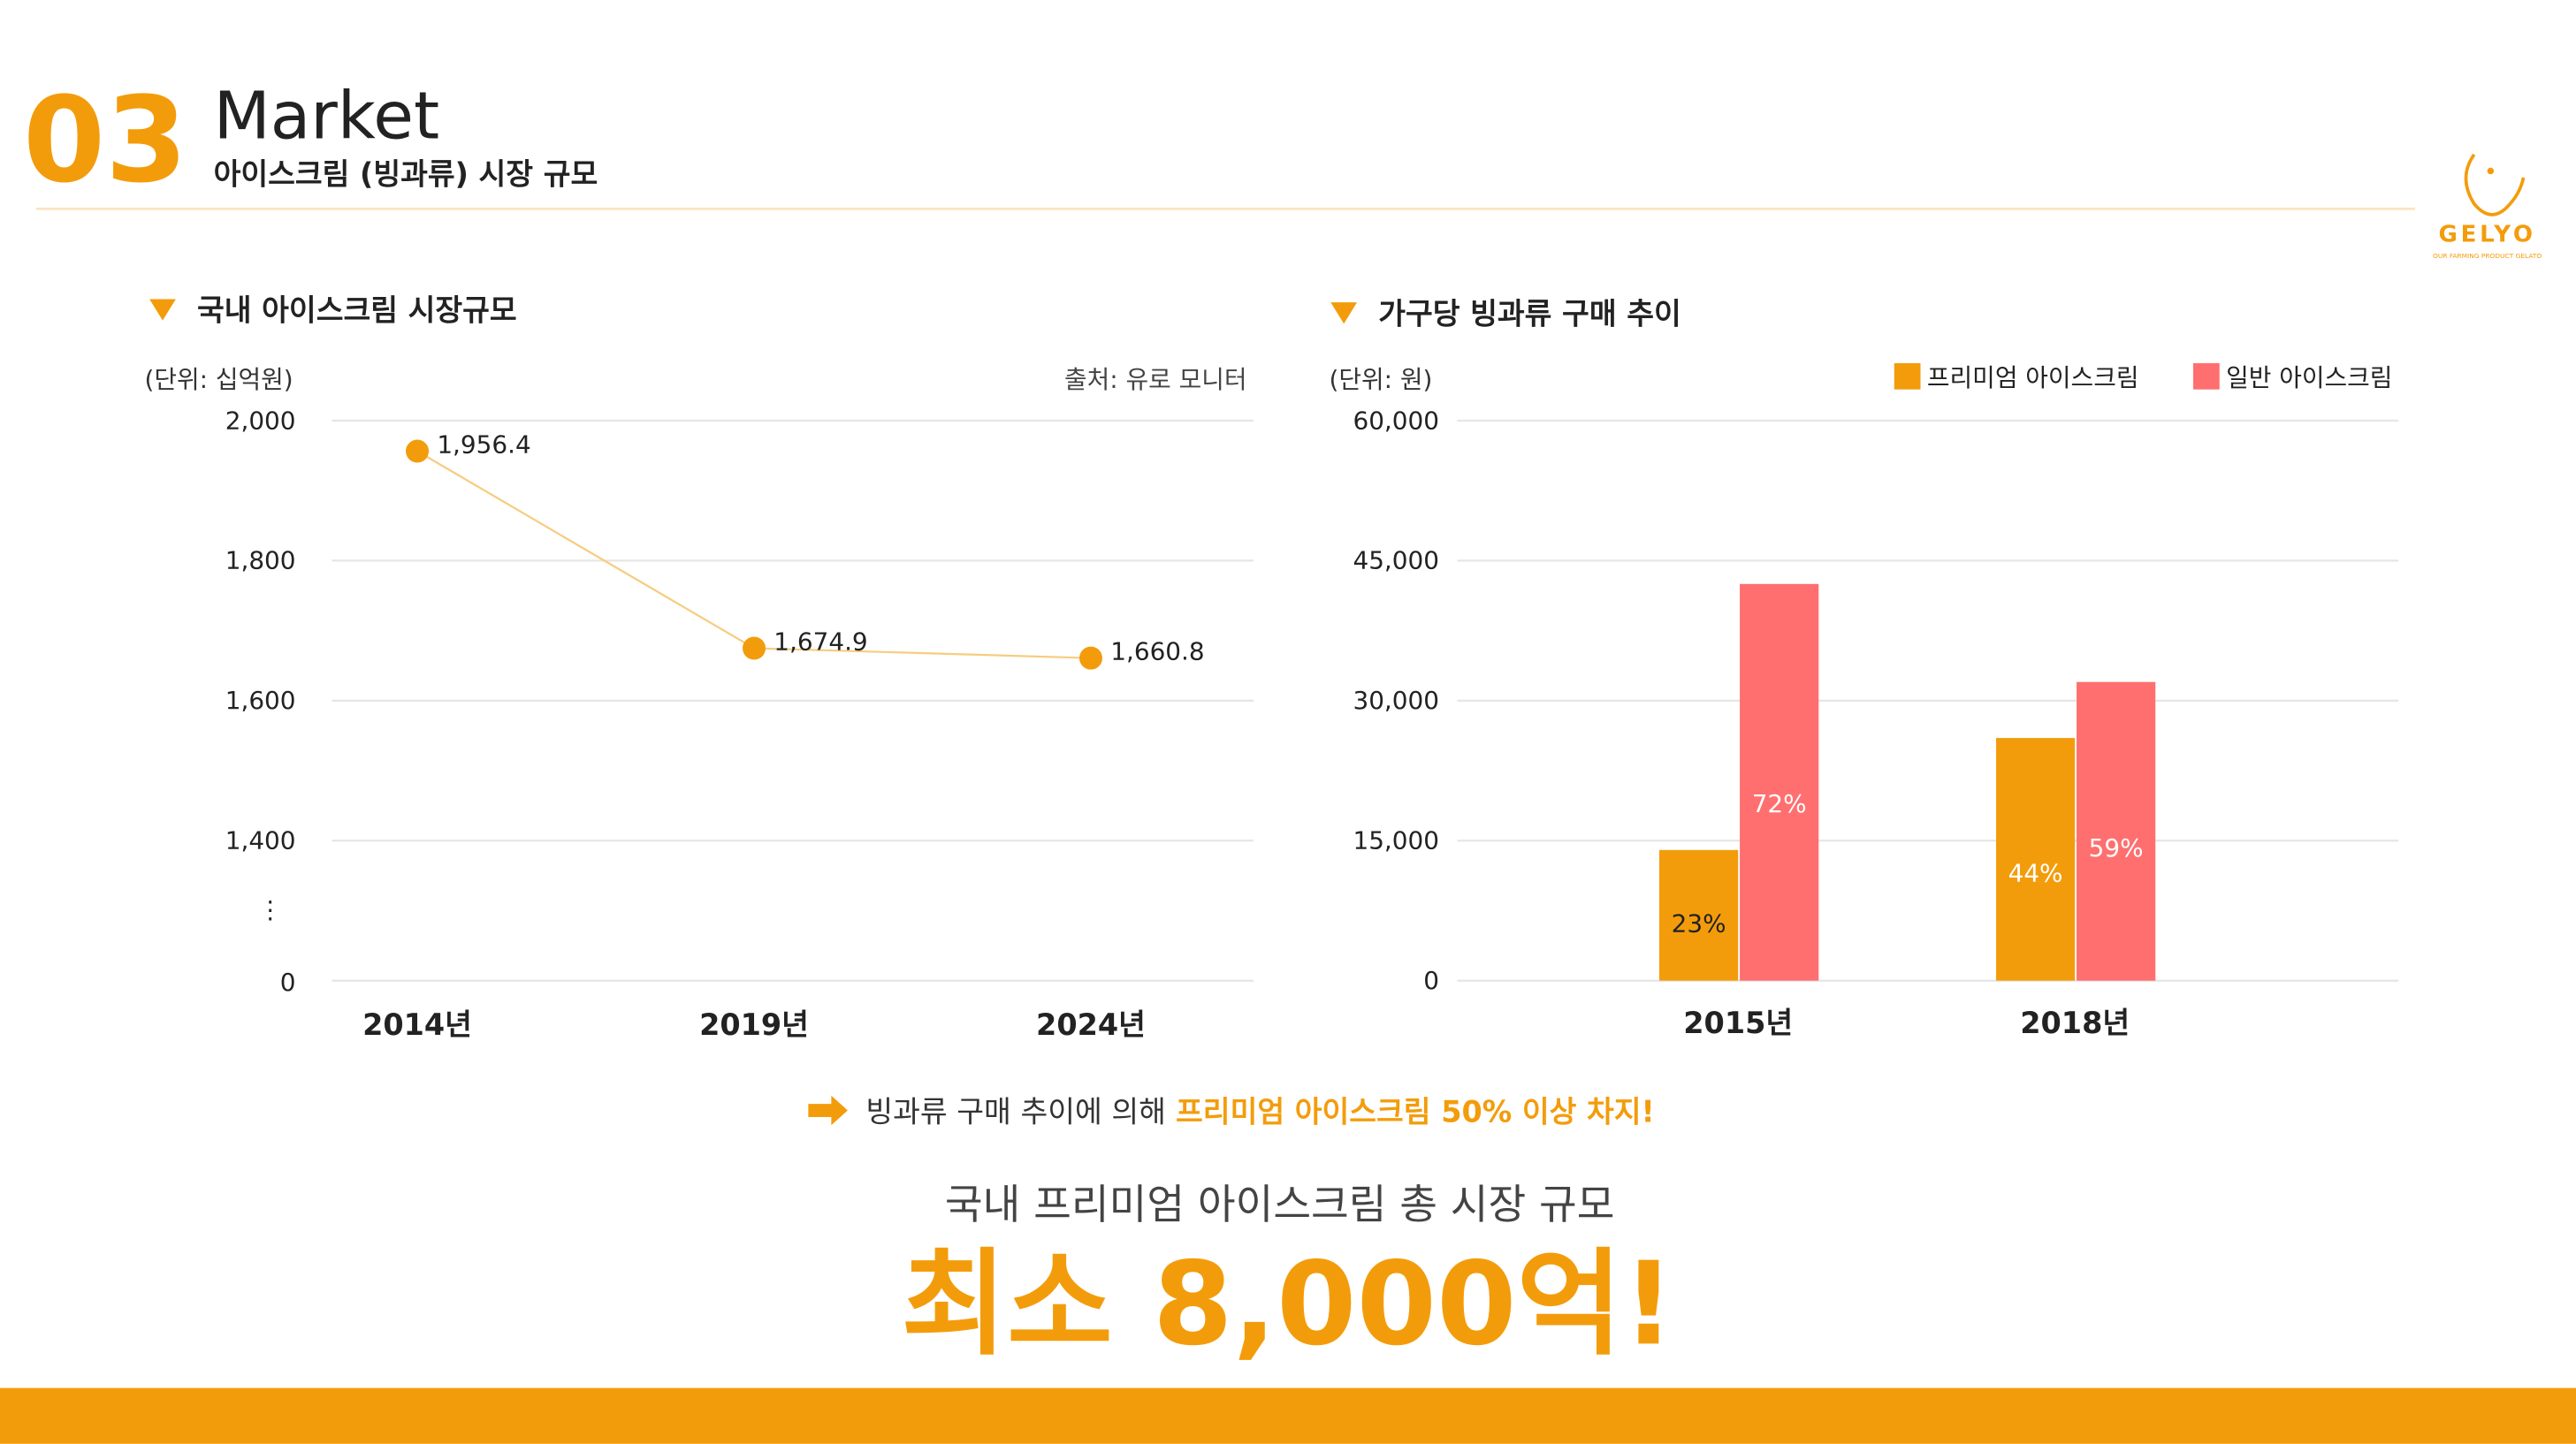  What do you see at coordinates (1738, 1023) in the screenshot?
I see `x-tick-label: 2015년` at bounding box center [1738, 1023].